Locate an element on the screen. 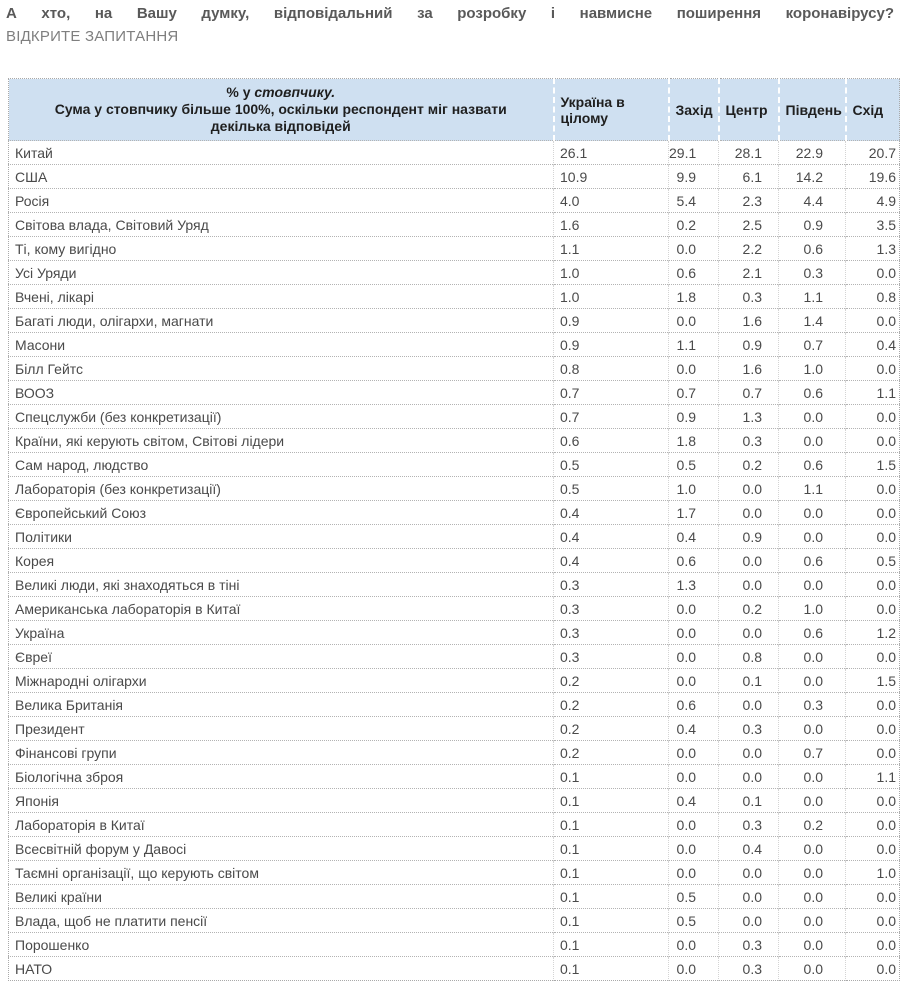 This screenshot has width=902, height=981. value-cell-west: 1.3 is located at coordinates (693, 584).